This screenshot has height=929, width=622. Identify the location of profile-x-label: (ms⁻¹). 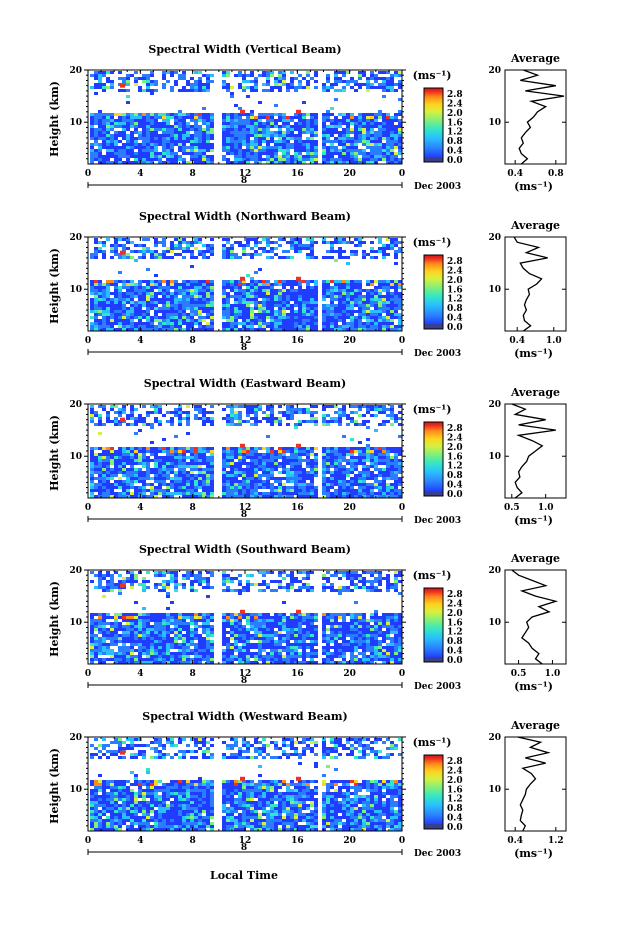
(533, 853).